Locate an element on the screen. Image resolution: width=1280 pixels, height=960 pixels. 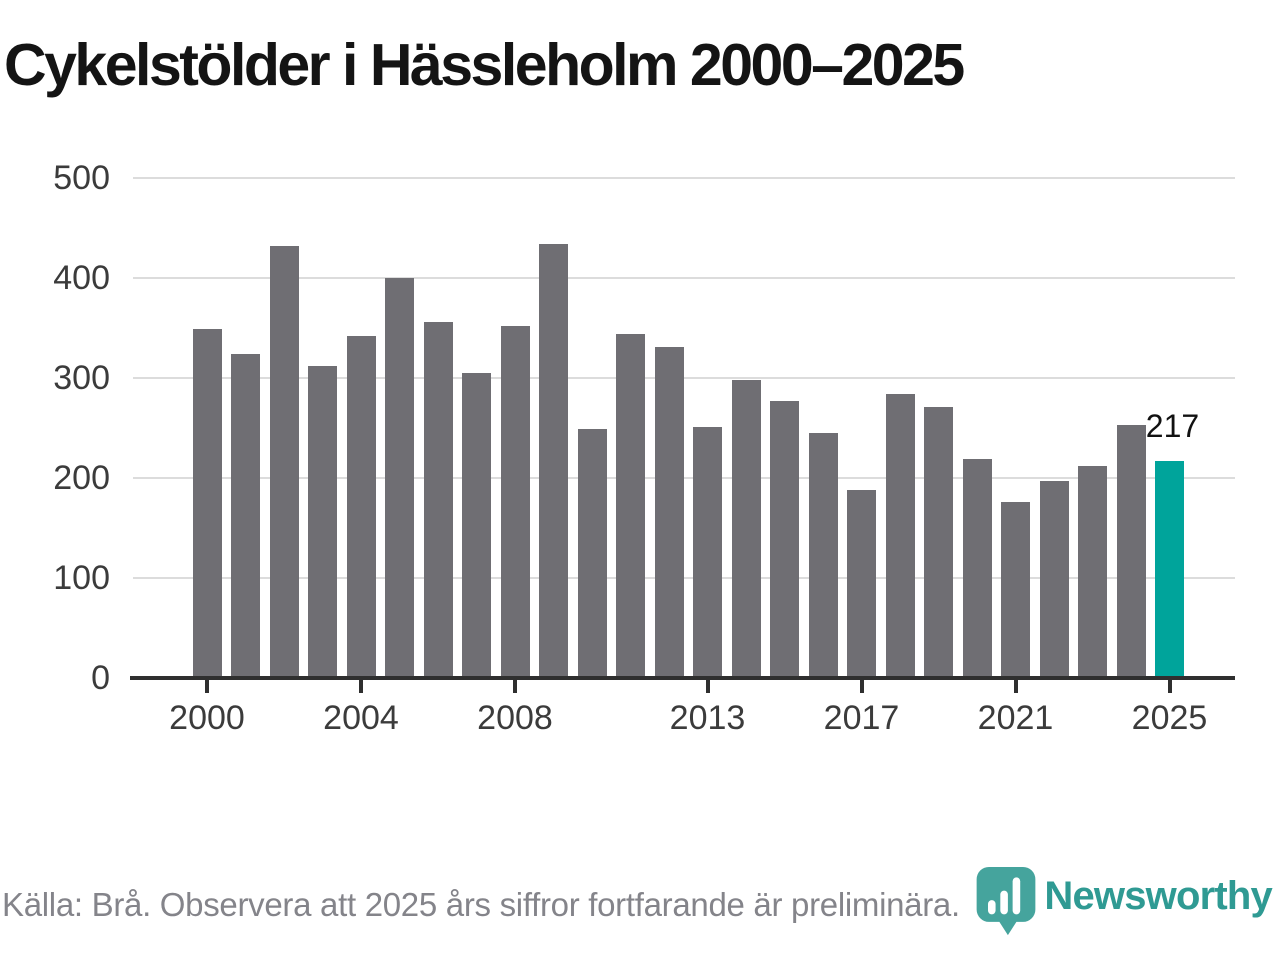
bar-2003 is located at coordinates (322, 522).